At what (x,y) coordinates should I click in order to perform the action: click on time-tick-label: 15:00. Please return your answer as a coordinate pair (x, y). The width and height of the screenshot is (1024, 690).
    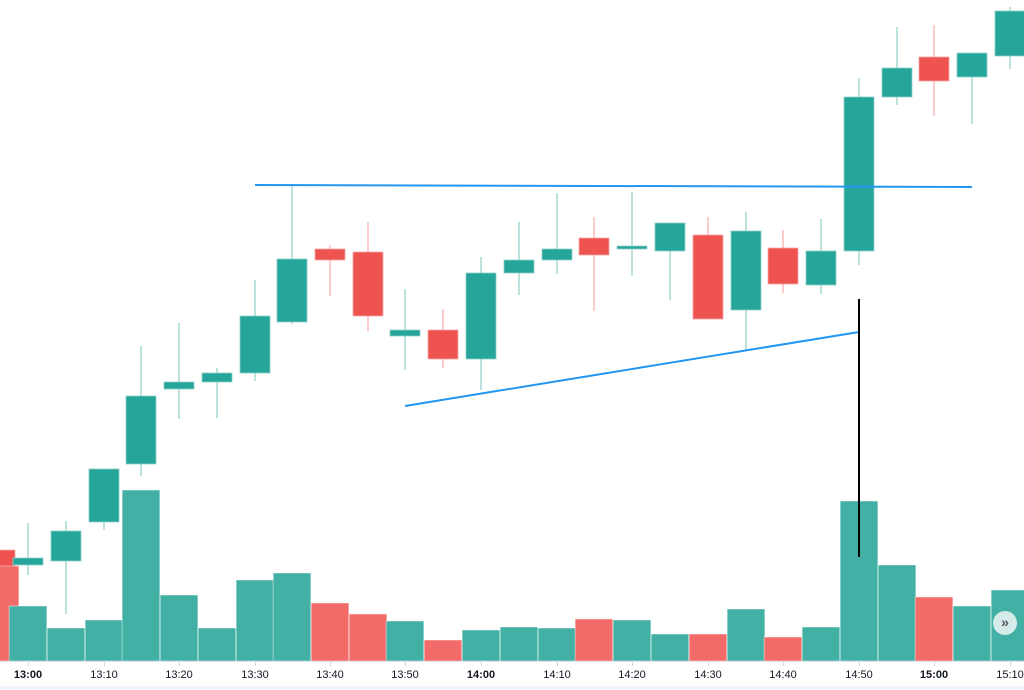
    Looking at the image, I should click on (934, 675).